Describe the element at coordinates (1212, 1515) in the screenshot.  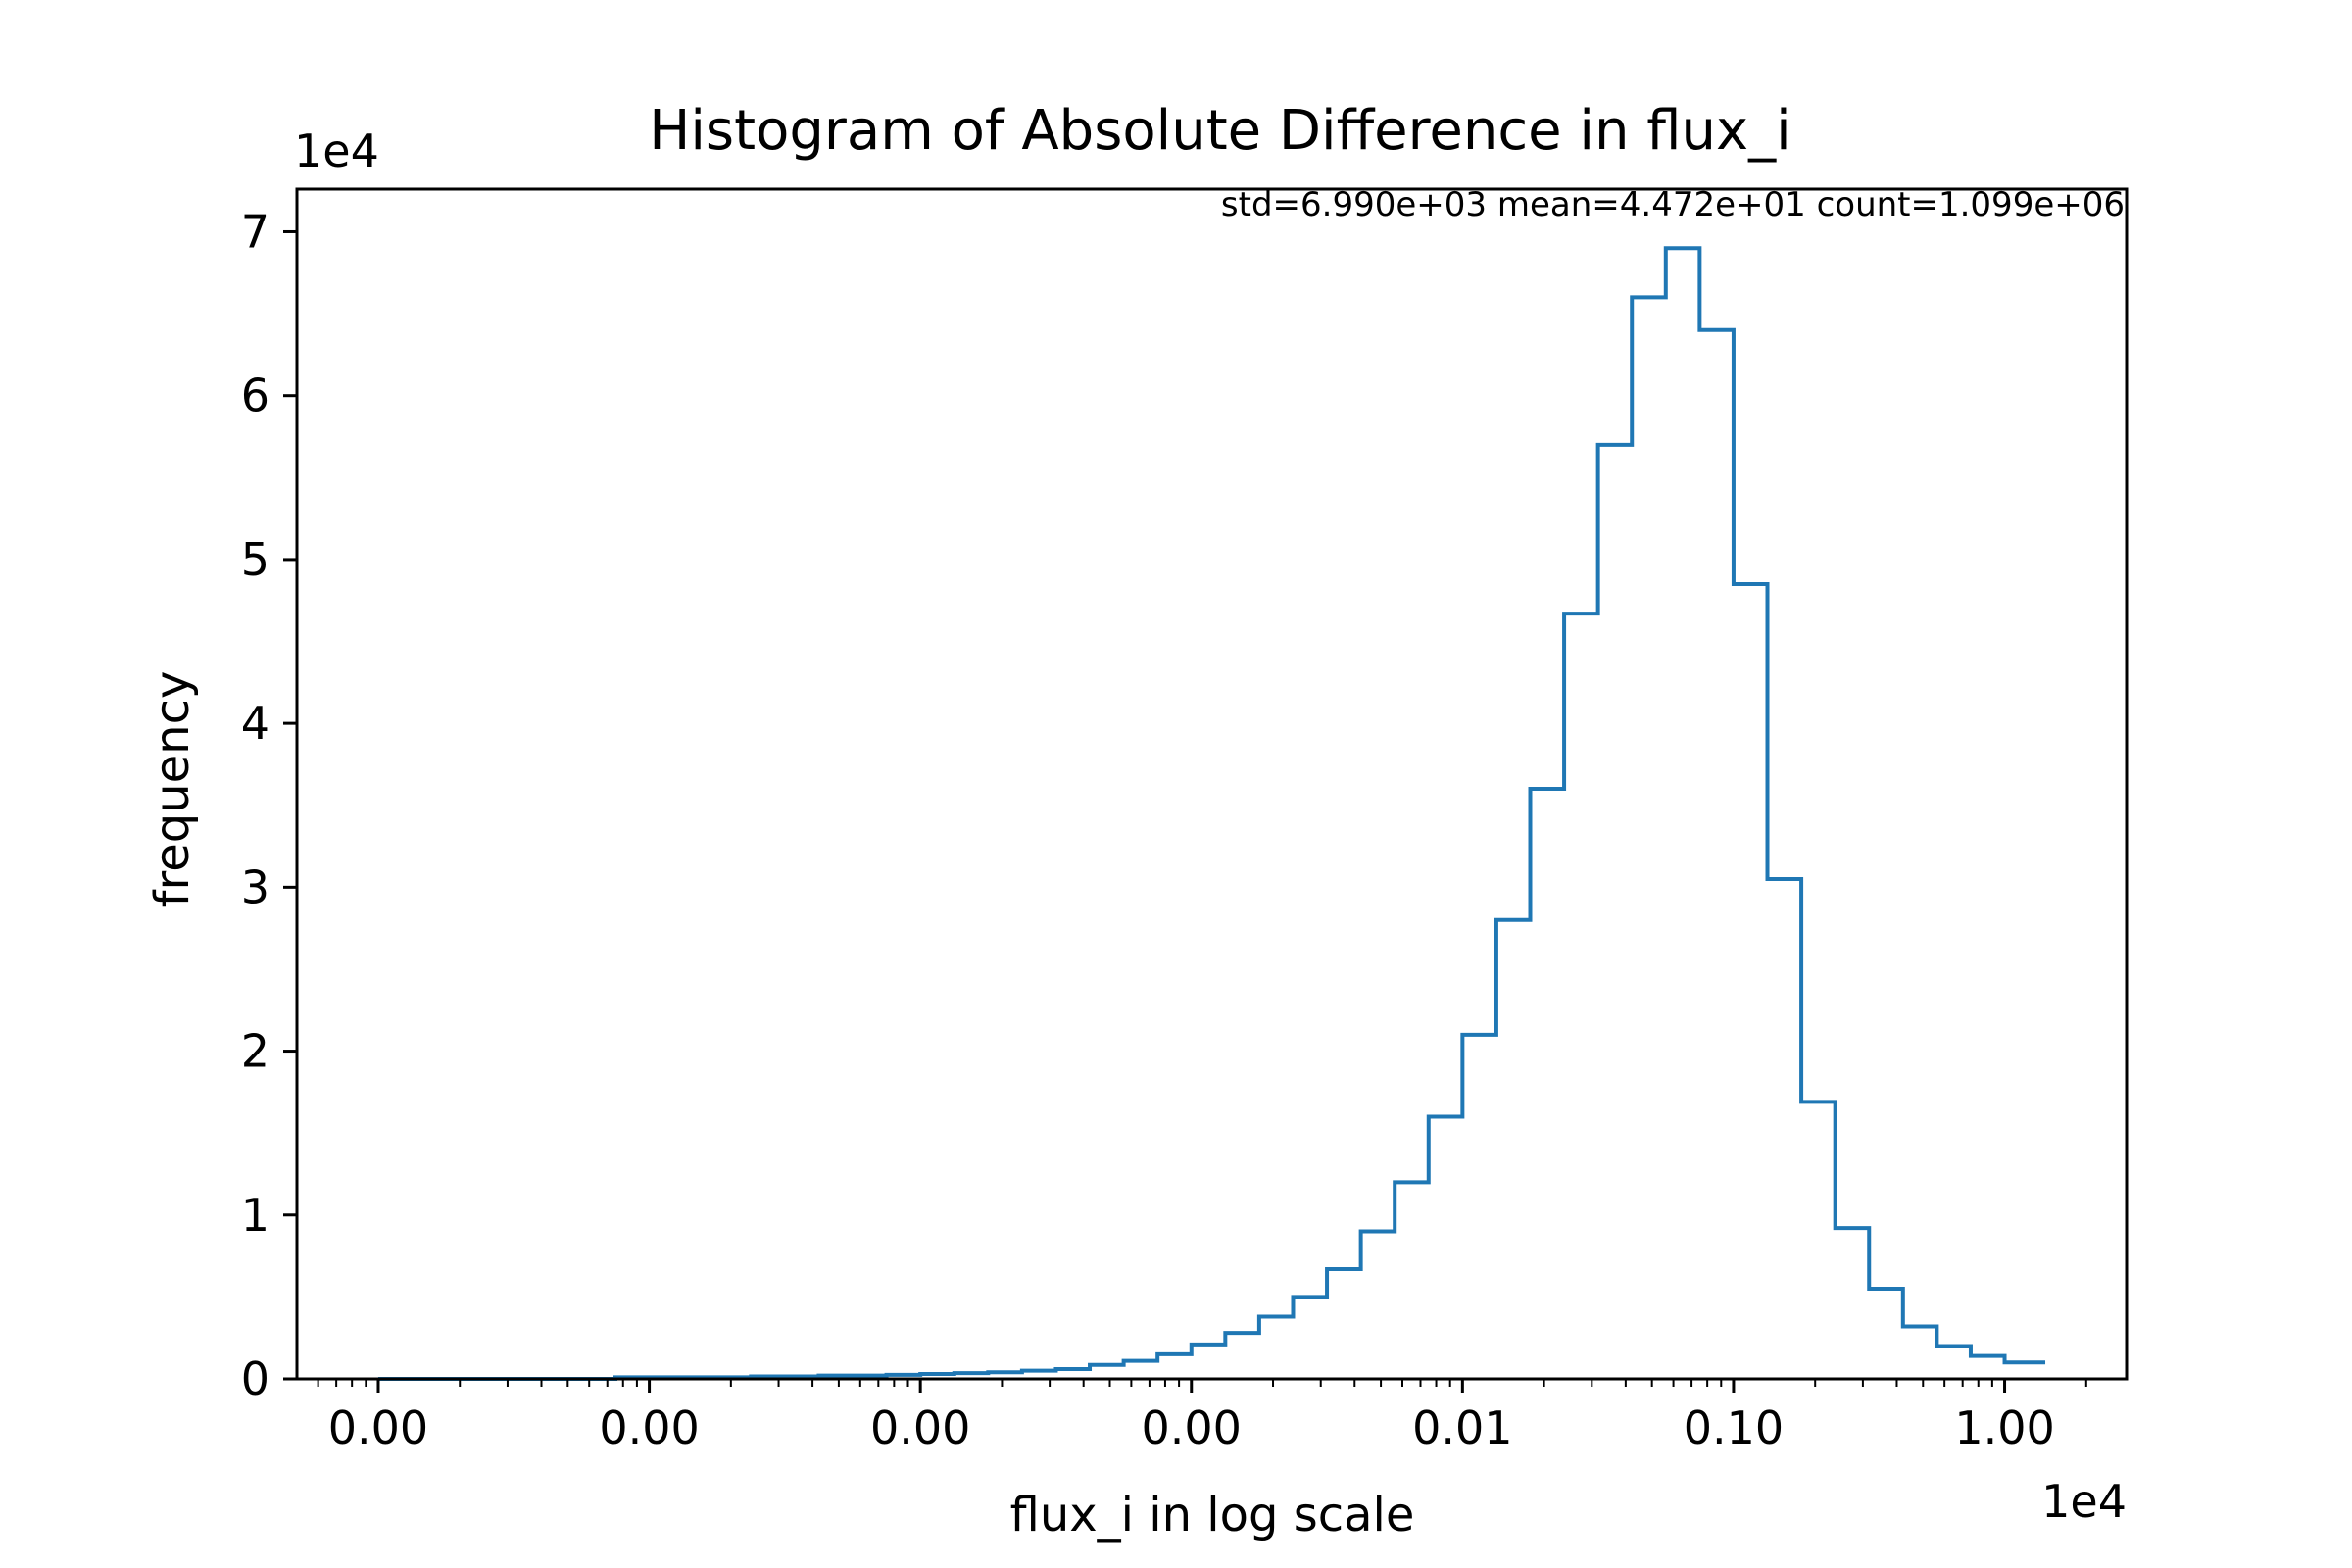
I see `x-axis-label: flux_i in log scale` at that location.